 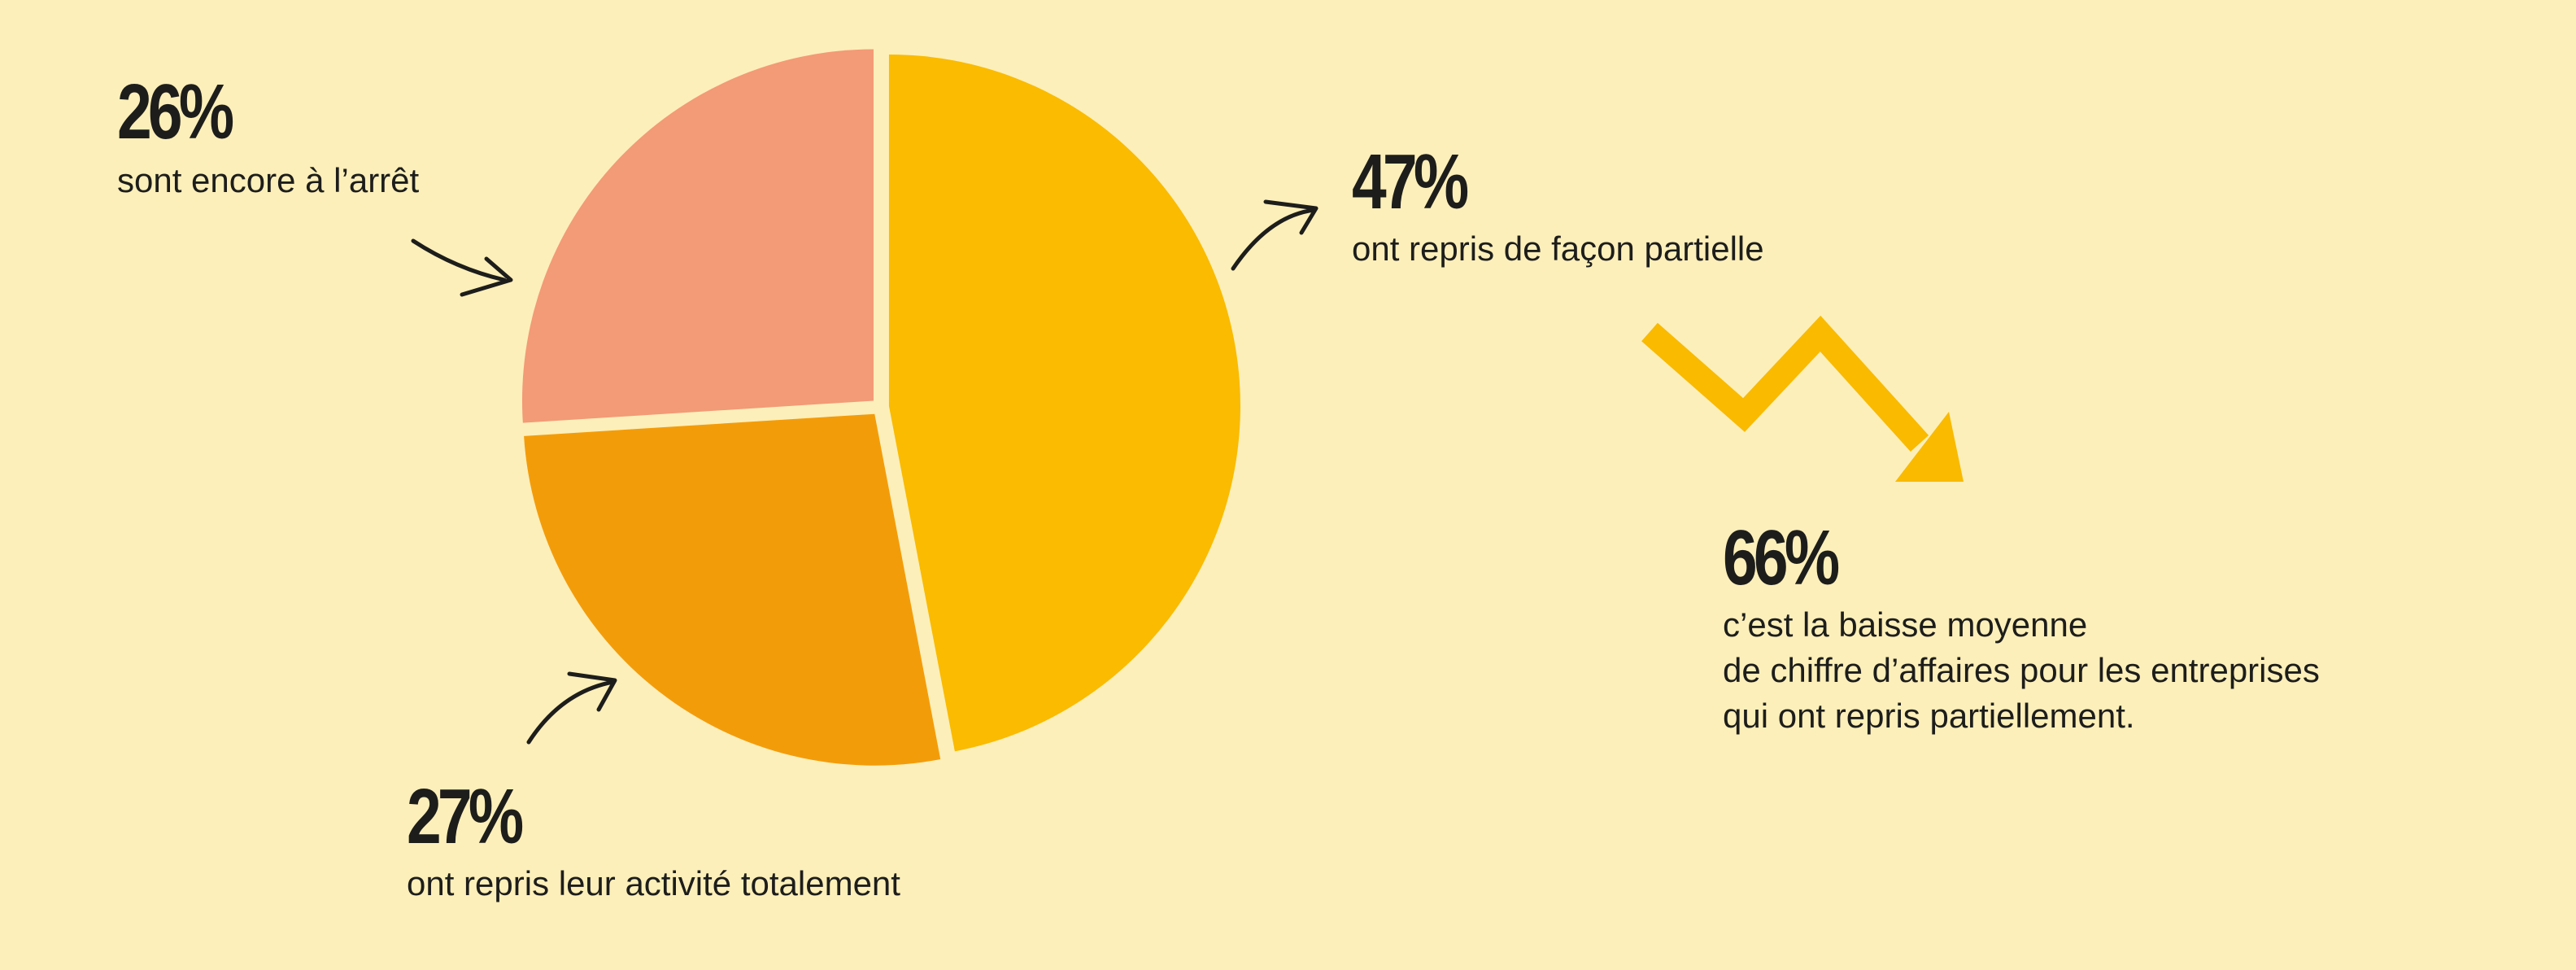 I want to click on total-label: ont repris leur activité totalement, so click(x=653, y=883).